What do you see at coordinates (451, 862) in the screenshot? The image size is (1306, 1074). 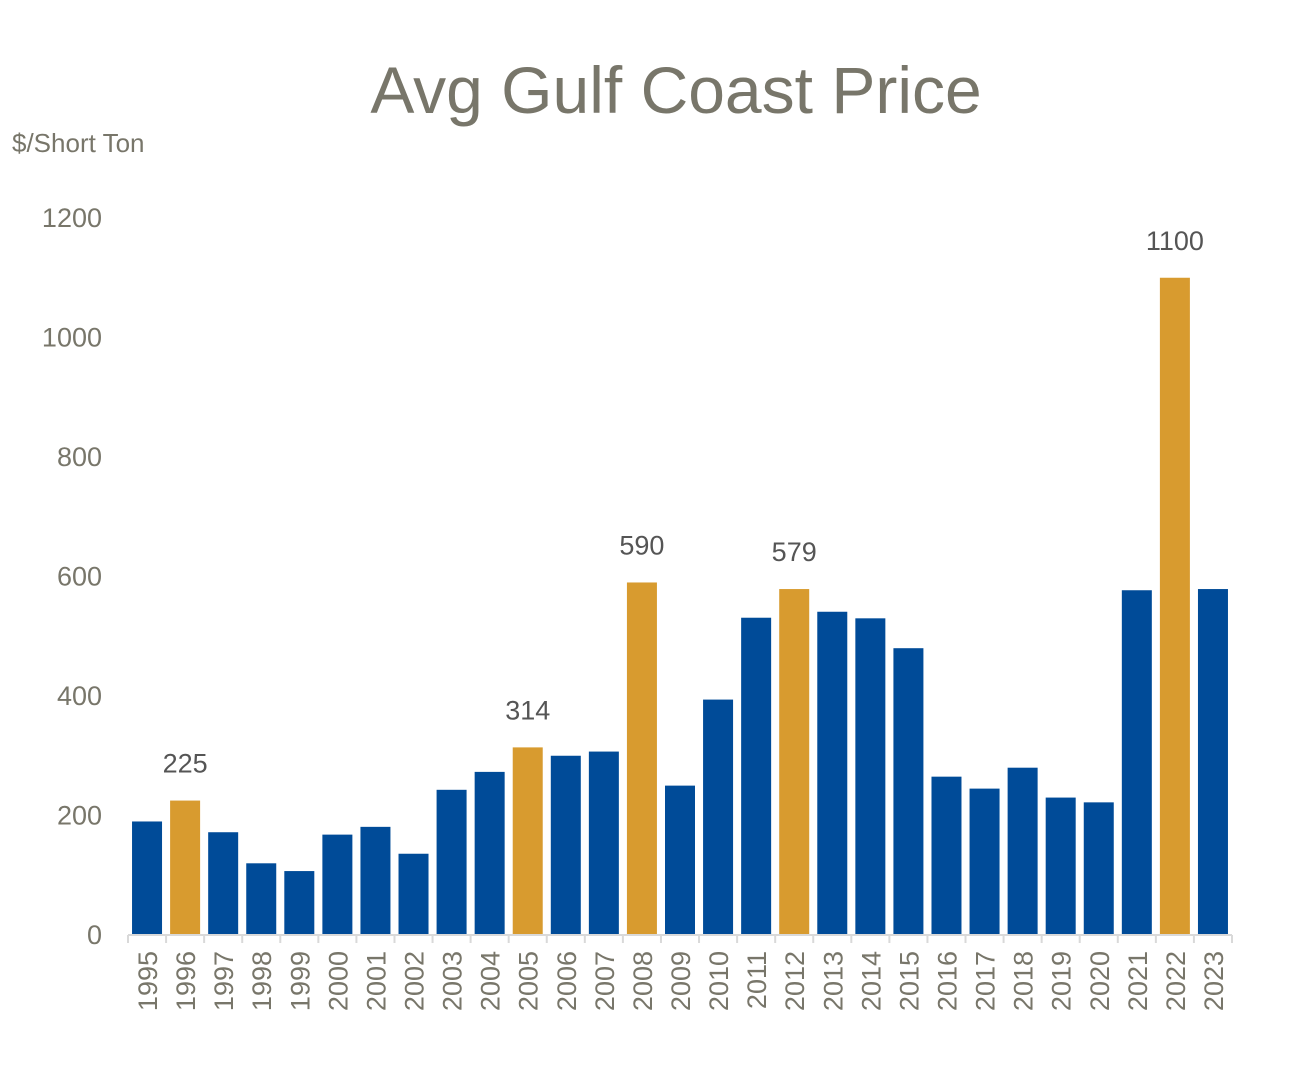 I see `bar-2003` at bounding box center [451, 862].